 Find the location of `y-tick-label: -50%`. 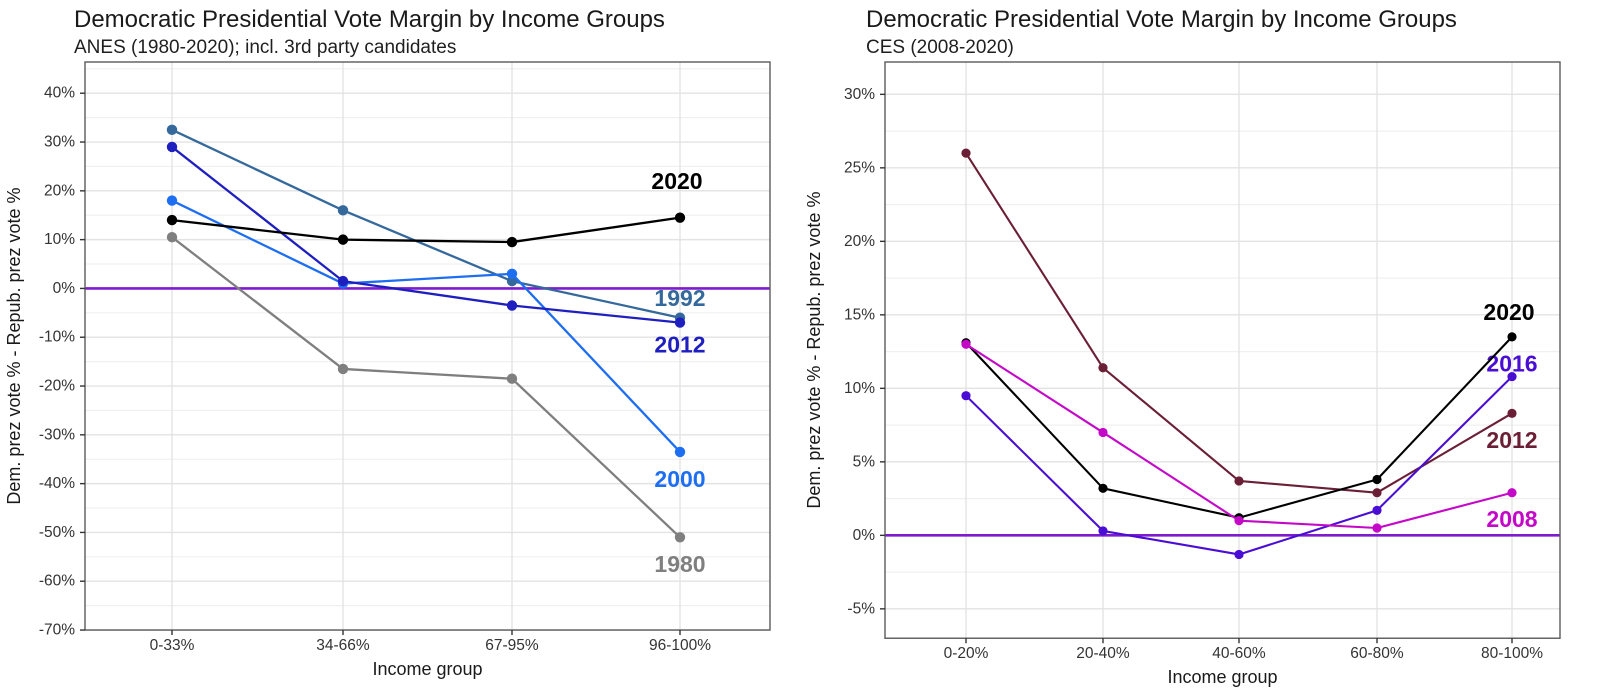

y-tick-label: -50% is located at coordinates (57, 532).